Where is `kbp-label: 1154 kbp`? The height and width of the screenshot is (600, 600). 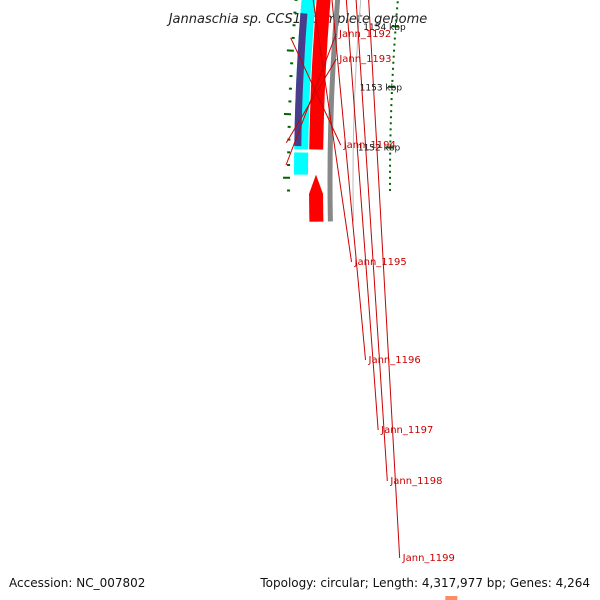 kbp-label: 1154 kbp is located at coordinates (384, 28).